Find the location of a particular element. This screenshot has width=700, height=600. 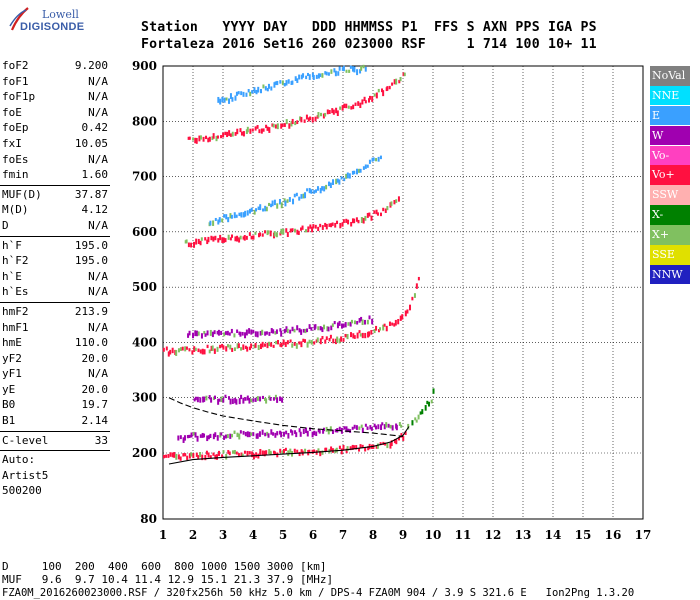

y-tick-label: 800 is located at coordinates (144, 121).